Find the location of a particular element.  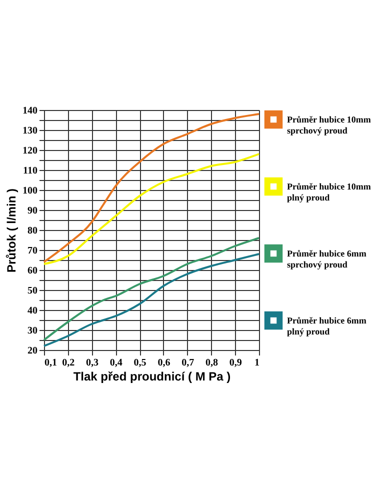

y-tick-label: 80 is located at coordinates (33, 231).